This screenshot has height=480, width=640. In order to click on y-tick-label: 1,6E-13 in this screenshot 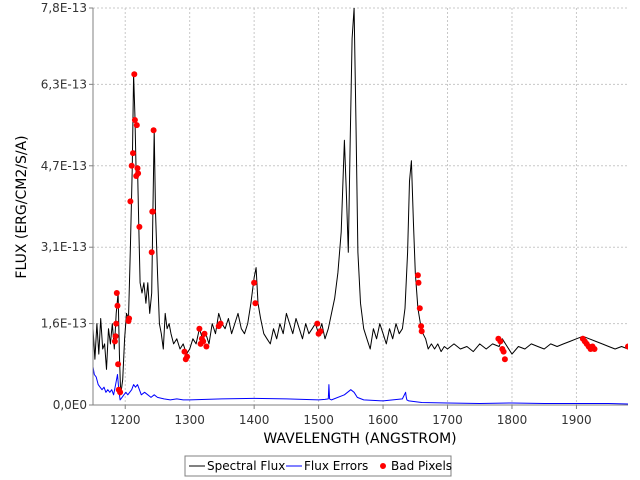, I will do `click(64, 324)`.